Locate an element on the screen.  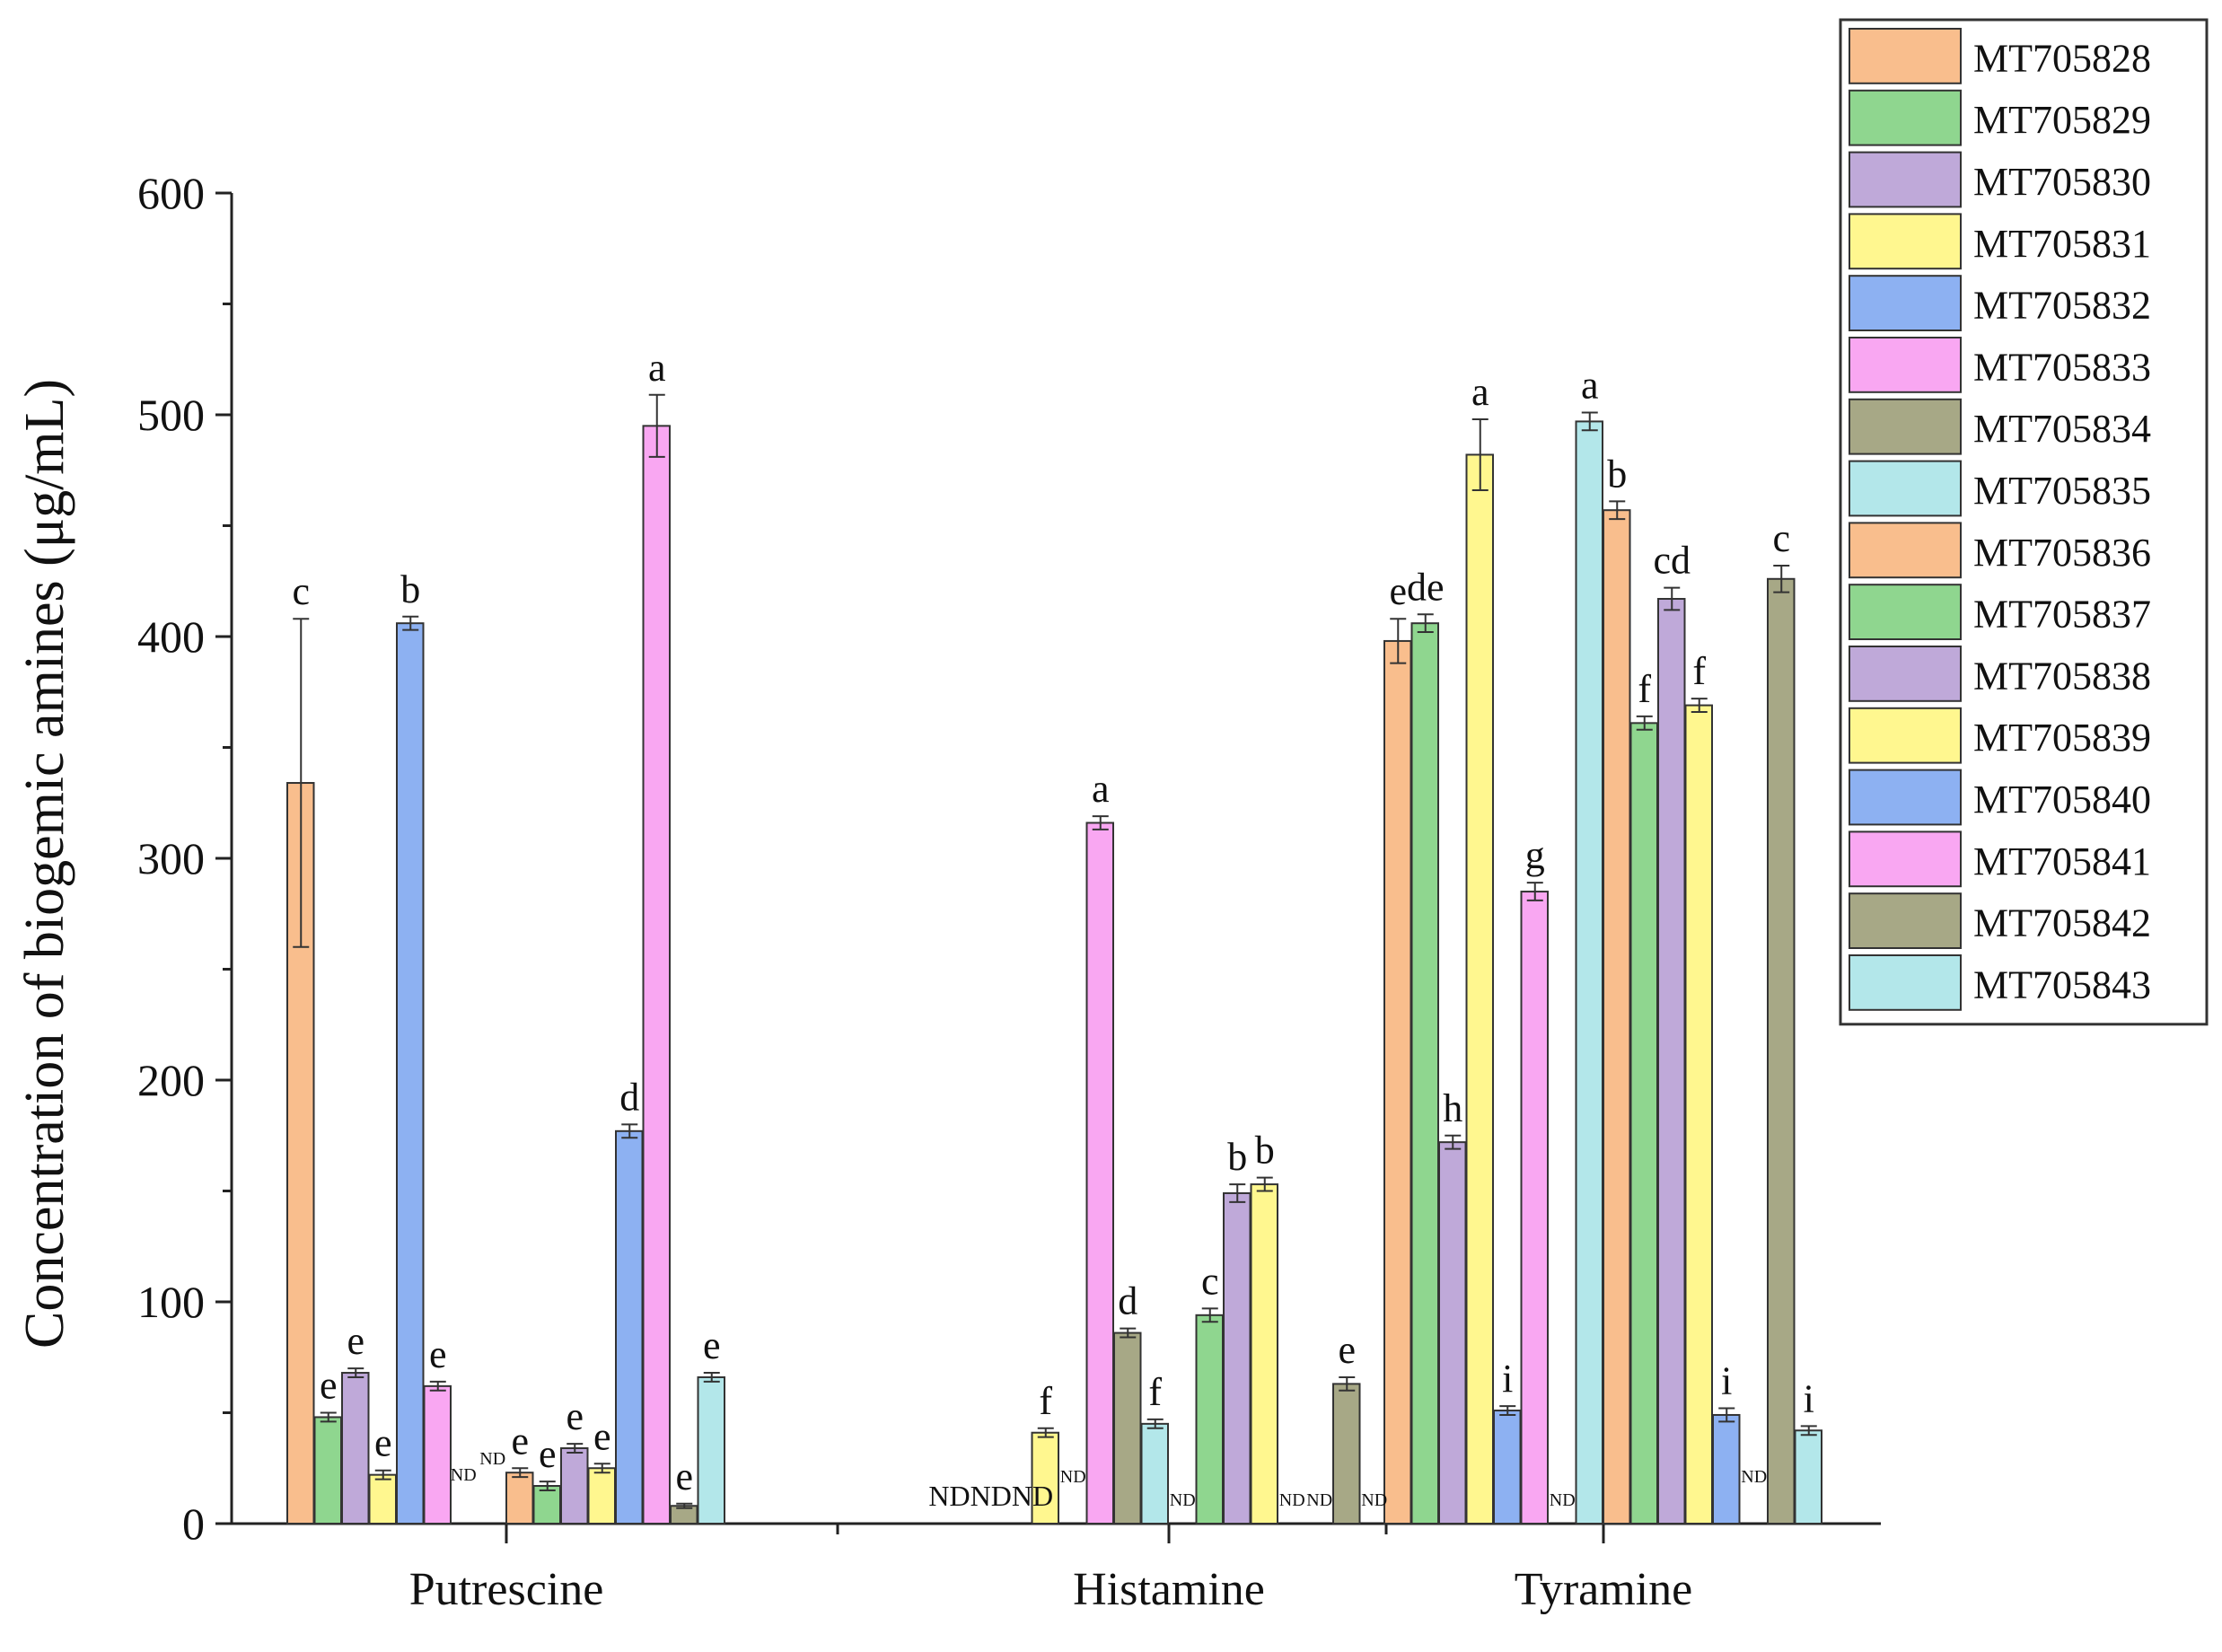
legend-entry-label: MT705831 is located at coordinates (2062, 244).